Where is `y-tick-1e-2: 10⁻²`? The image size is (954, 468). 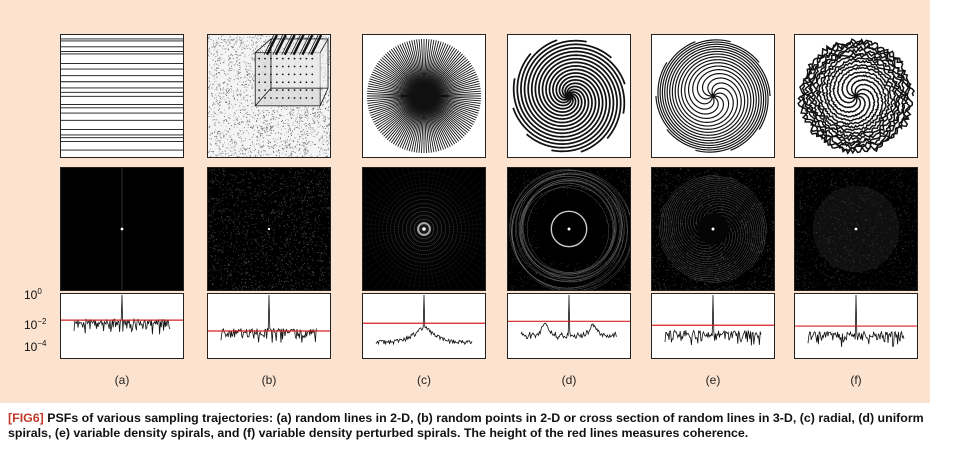 y-tick-1e-2: 10⁻² is located at coordinates (35, 324).